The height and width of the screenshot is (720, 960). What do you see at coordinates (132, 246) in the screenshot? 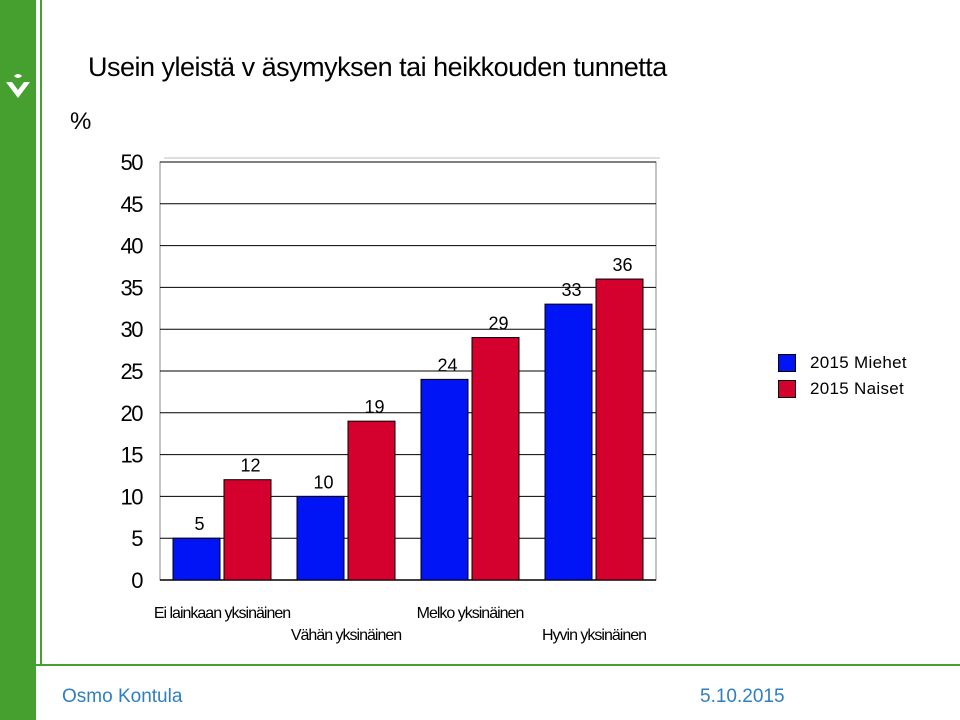
I see `y-tick-label: 40` at bounding box center [132, 246].